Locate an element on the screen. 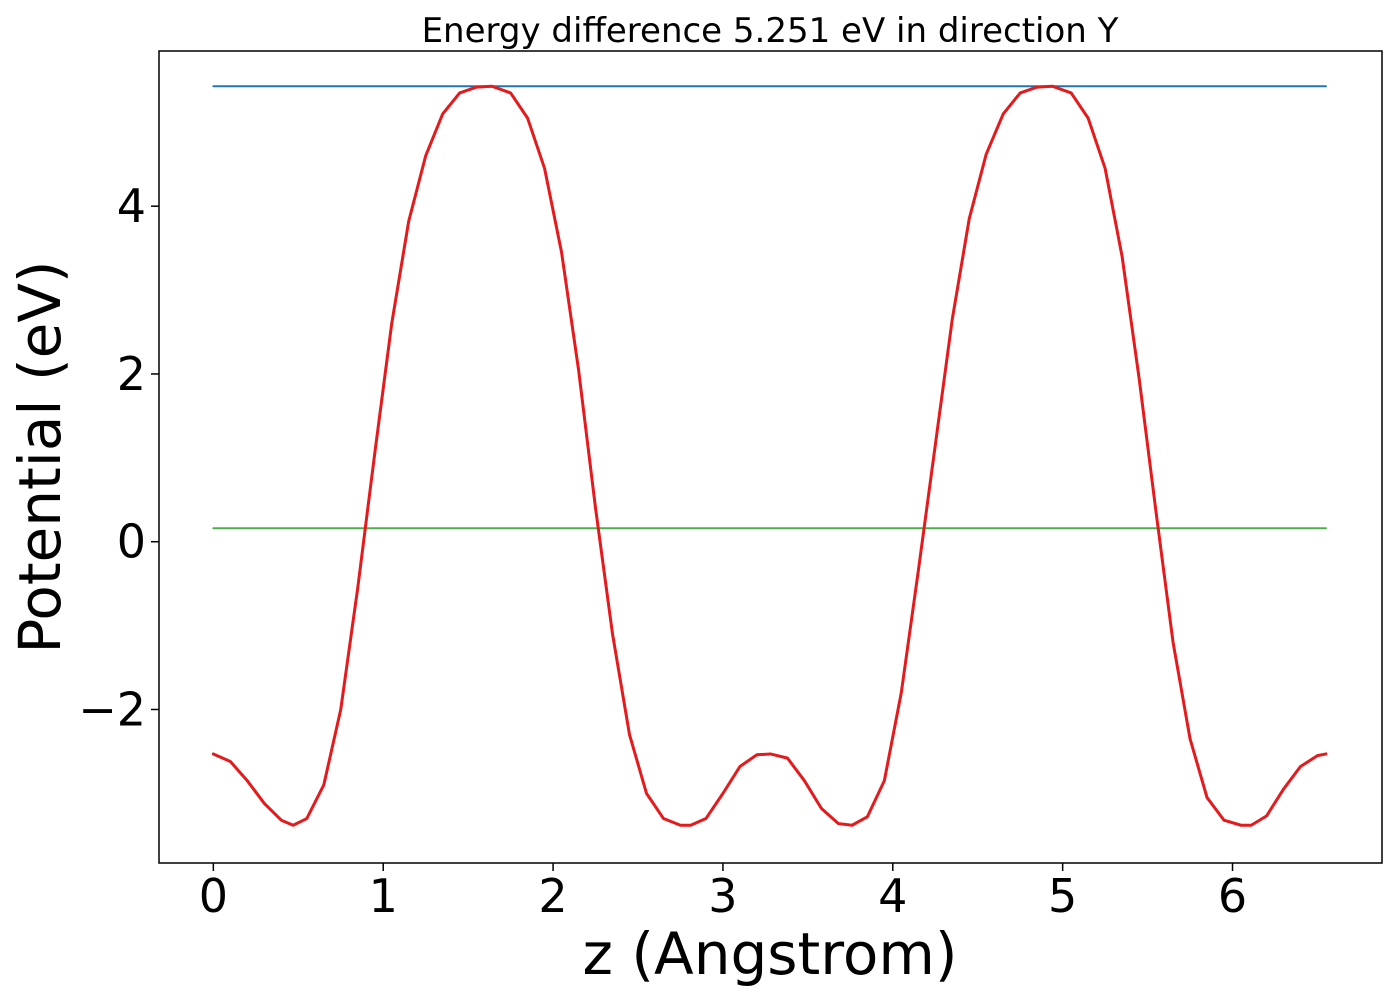  x-tick-label: 4 is located at coordinates (892, 896).